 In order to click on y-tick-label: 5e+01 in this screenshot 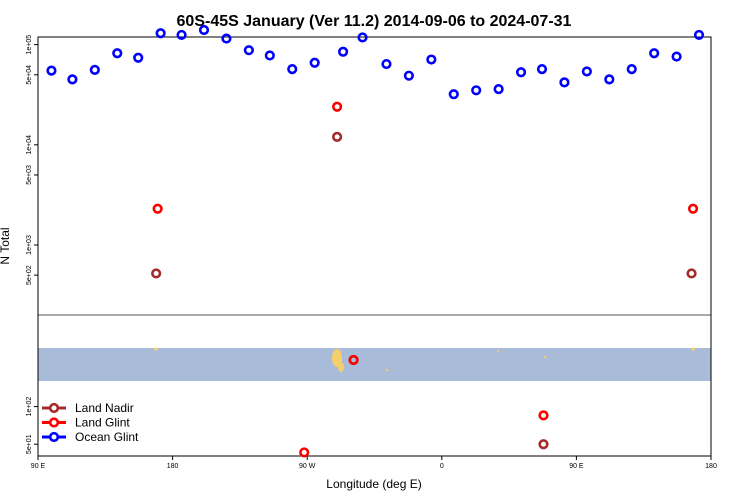, I will do `click(29, 444)`.